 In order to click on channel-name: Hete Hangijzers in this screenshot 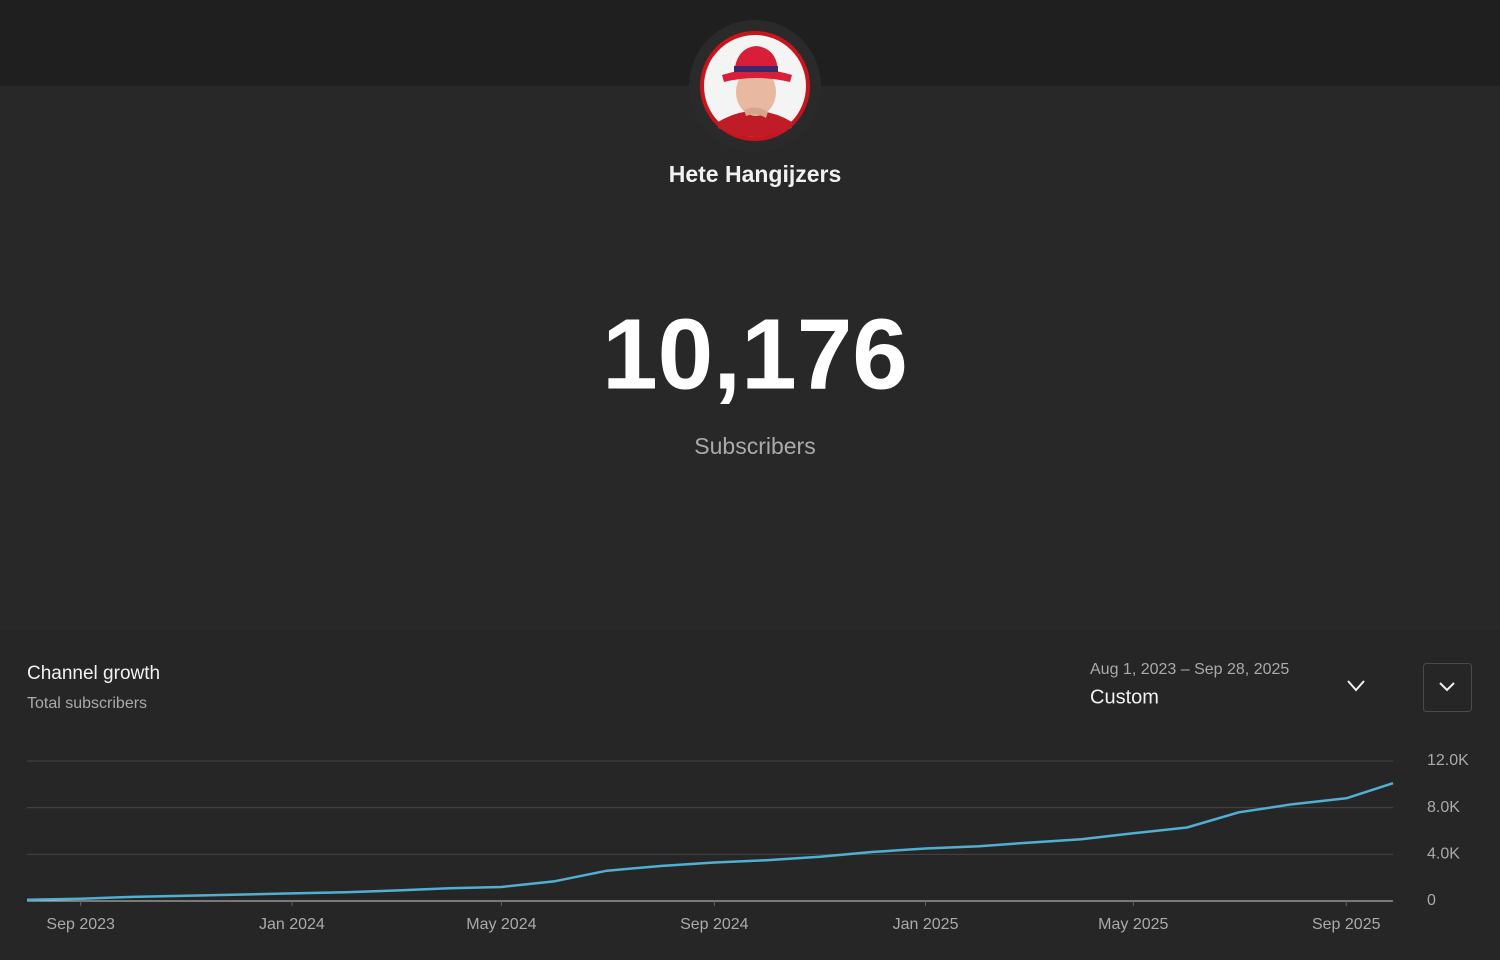, I will do `click(755, 174)`.